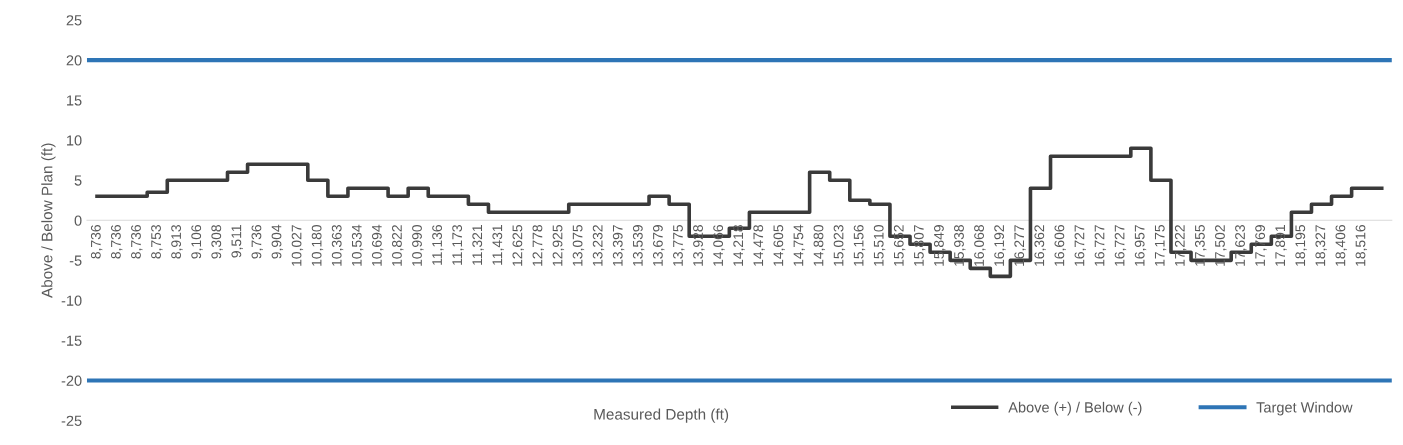 Image resolution: width=1403 pixels, height=445 pixels. What do you see at coordinates (1361, 245) in the screenshot?
I see `x-tick-label: 18,516` at bounding box center [1361, 245].